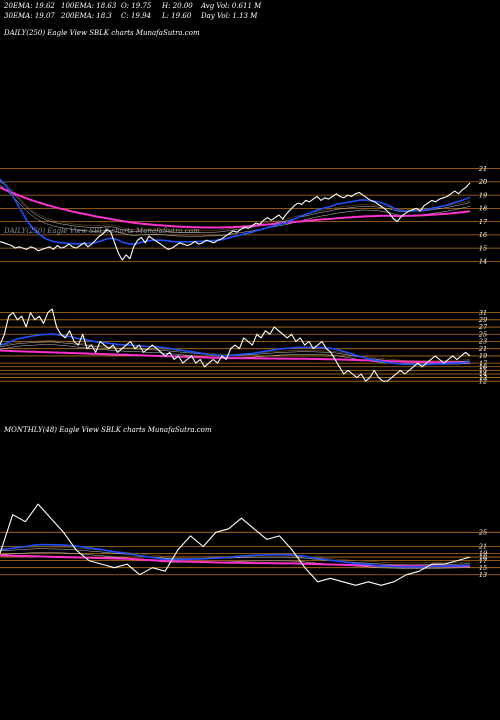  I want to click on header-ema30: 30EMA: 19.07, so click(29, 16).